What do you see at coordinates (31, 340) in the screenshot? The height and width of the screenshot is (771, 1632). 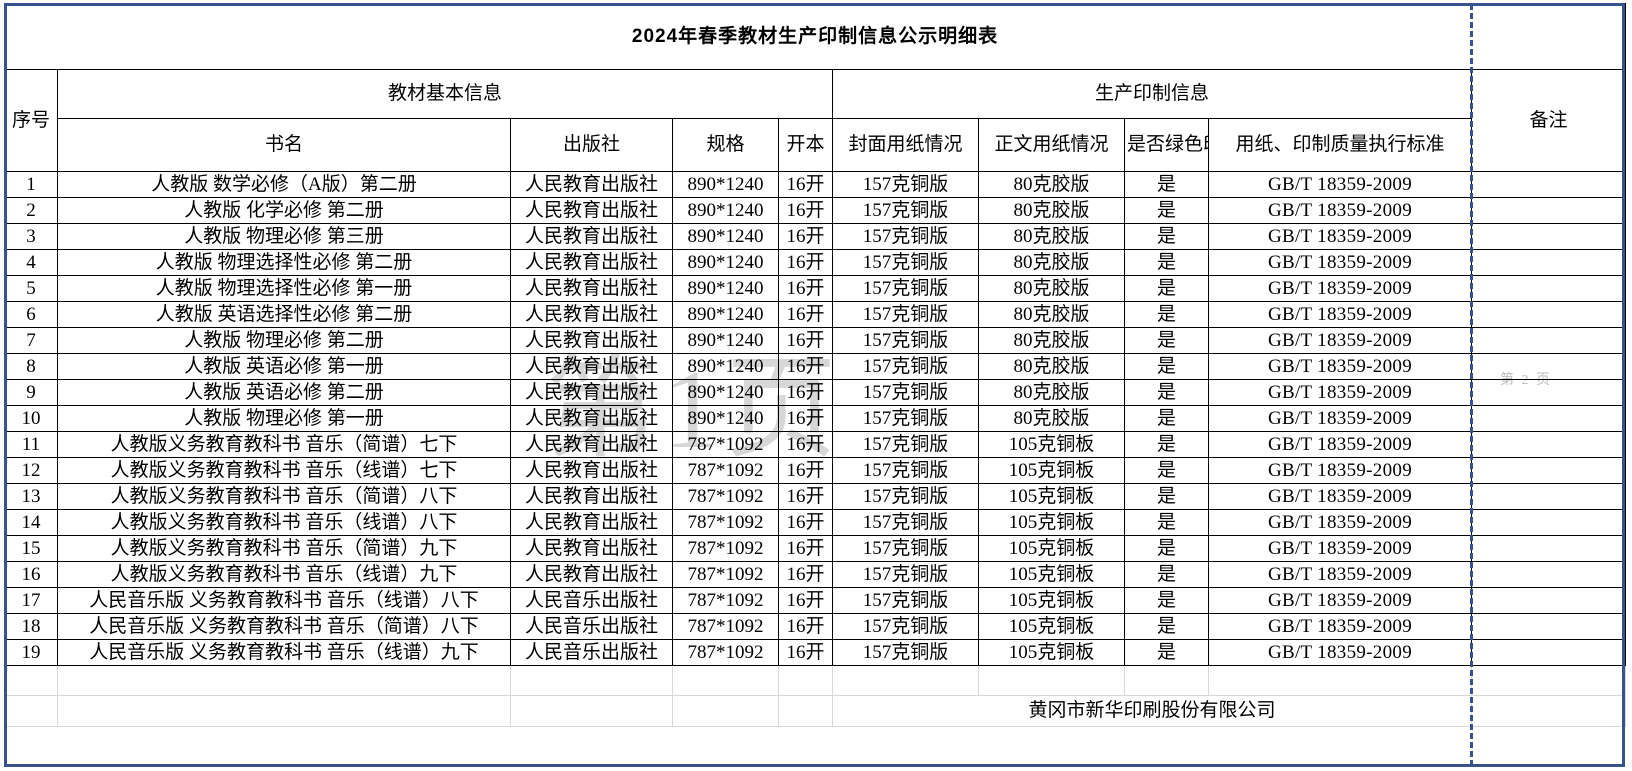 I see `cell-seq: 7` at bounding box center [31, 340].